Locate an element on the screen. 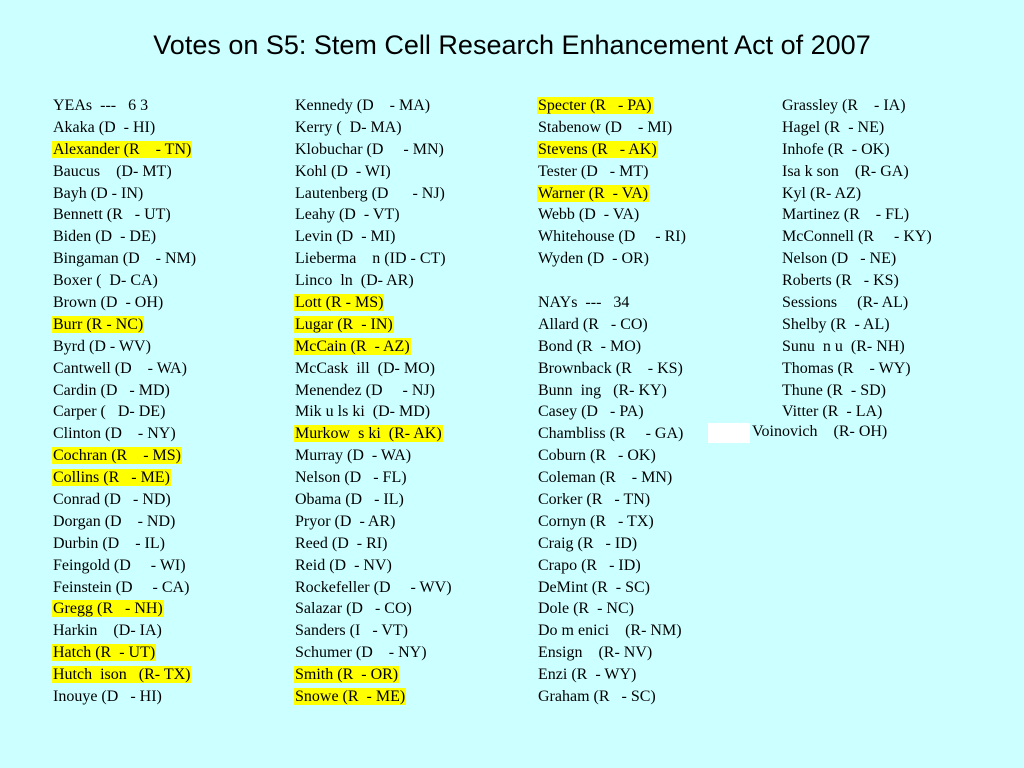 This screenshot has height=768, width=1024. senator-entry: Pryor (D - AR) is located at coordinates (373, 522).